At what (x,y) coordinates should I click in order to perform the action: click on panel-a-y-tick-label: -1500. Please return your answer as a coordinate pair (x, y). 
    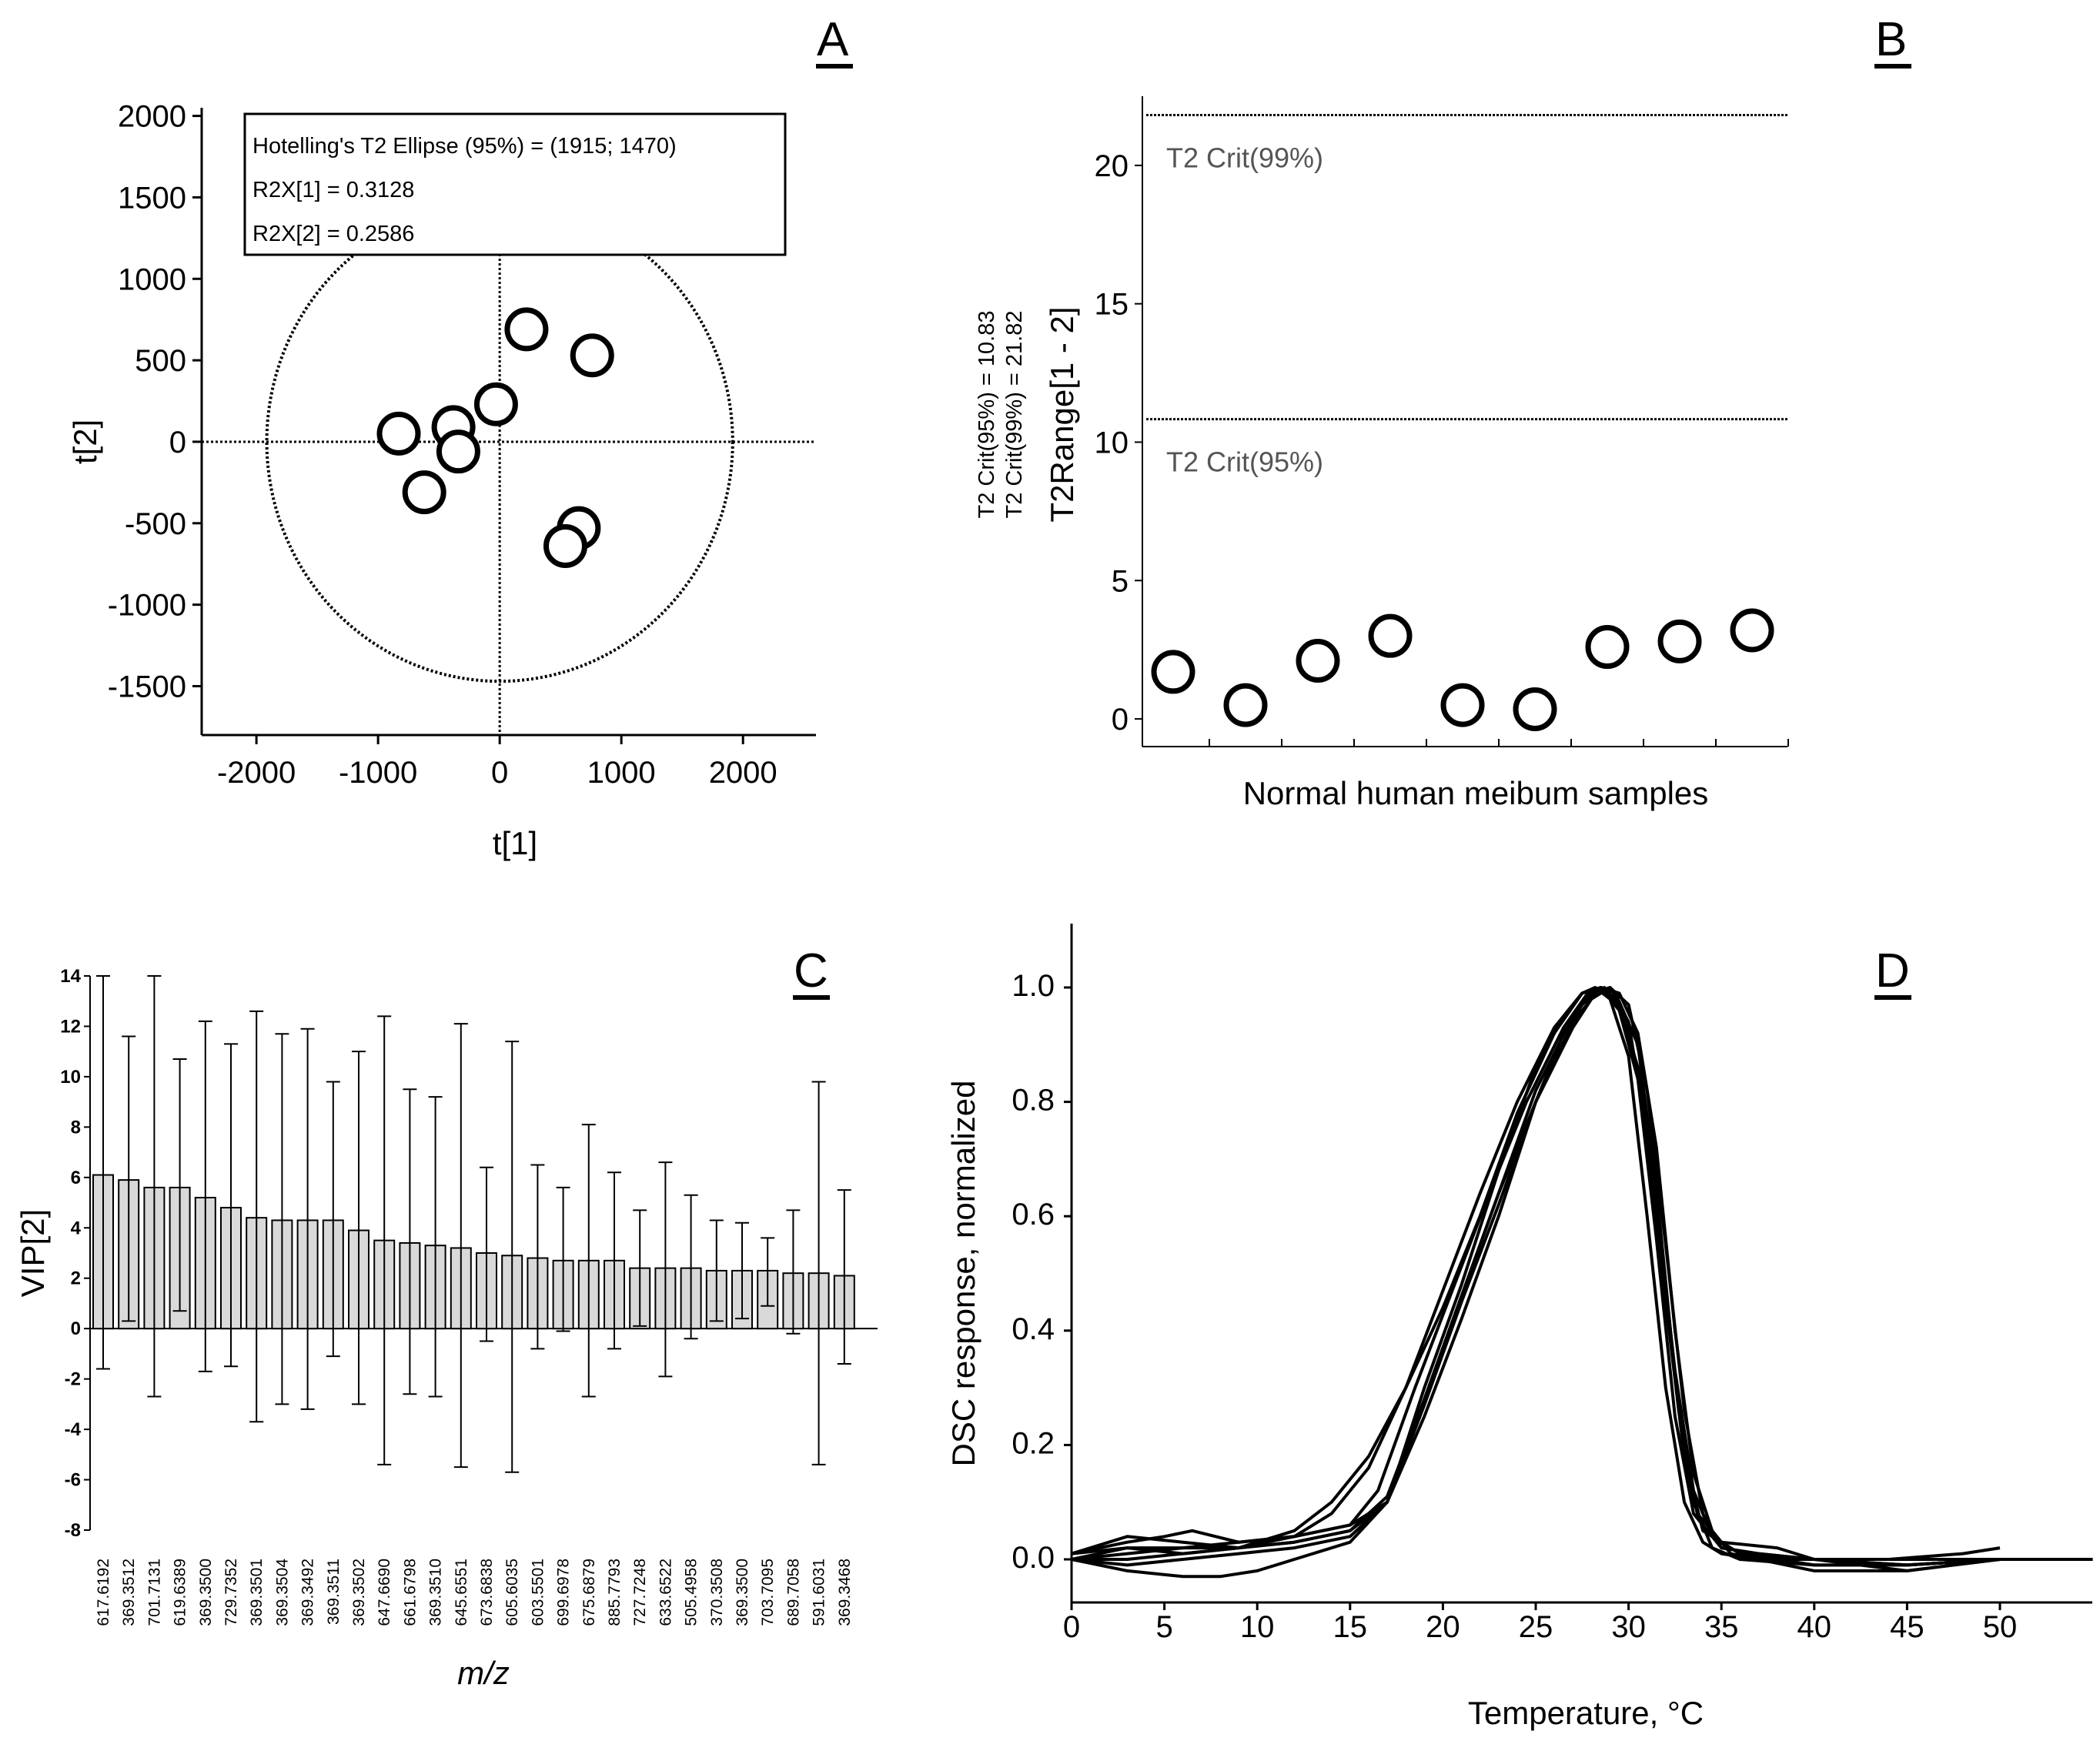
    Looking at the image, I should click on (147, 686).